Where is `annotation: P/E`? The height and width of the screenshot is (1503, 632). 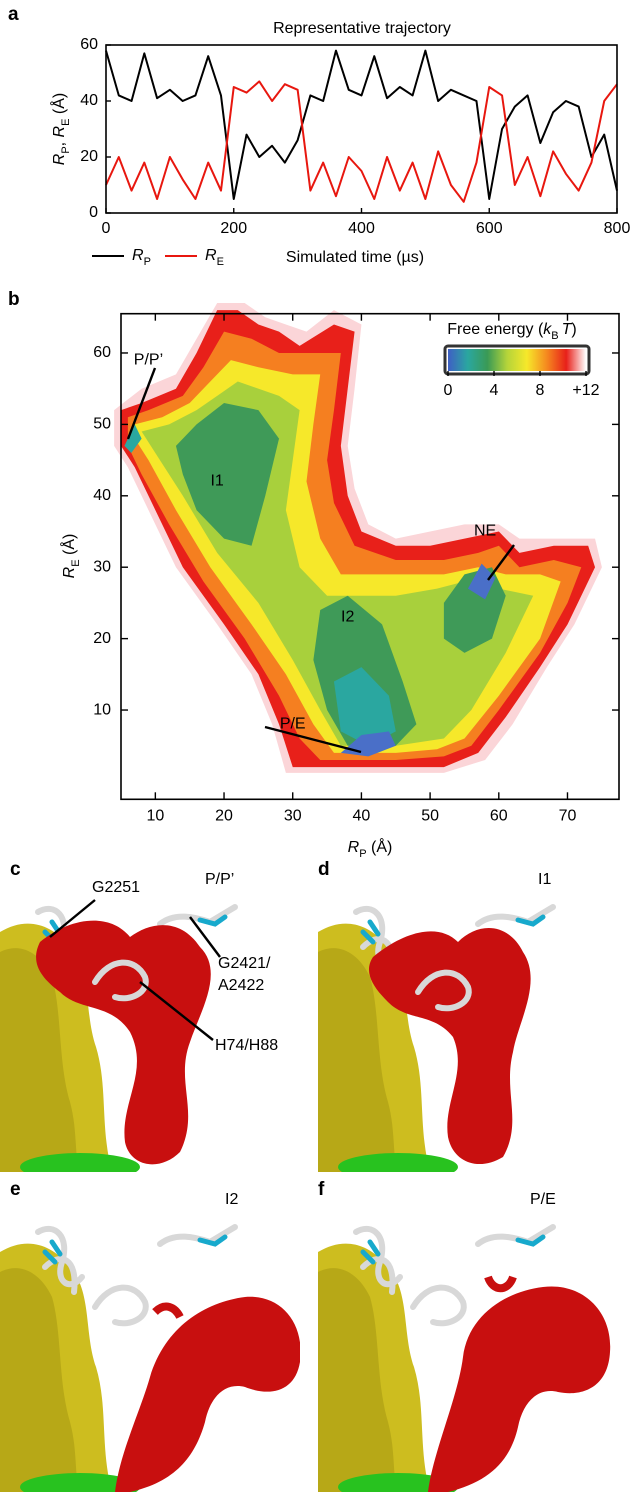
annotation: P/E is located at coordinates (293, 724).